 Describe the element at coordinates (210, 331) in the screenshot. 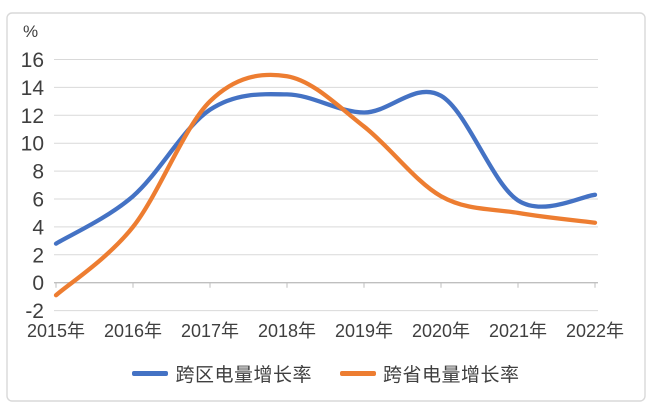

I see `x-axis-tick-label: 2017年` at that location.